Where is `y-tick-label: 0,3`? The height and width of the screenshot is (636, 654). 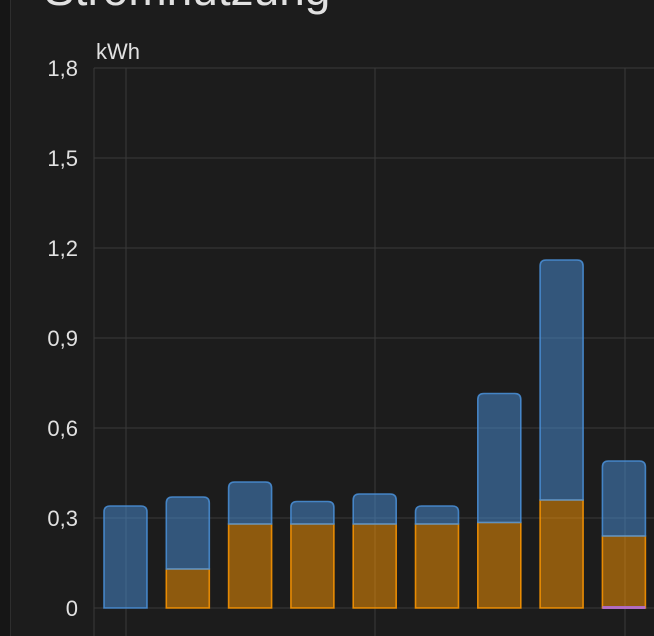
y-tick-label: 0,3 is located at coordinates (62, 518).